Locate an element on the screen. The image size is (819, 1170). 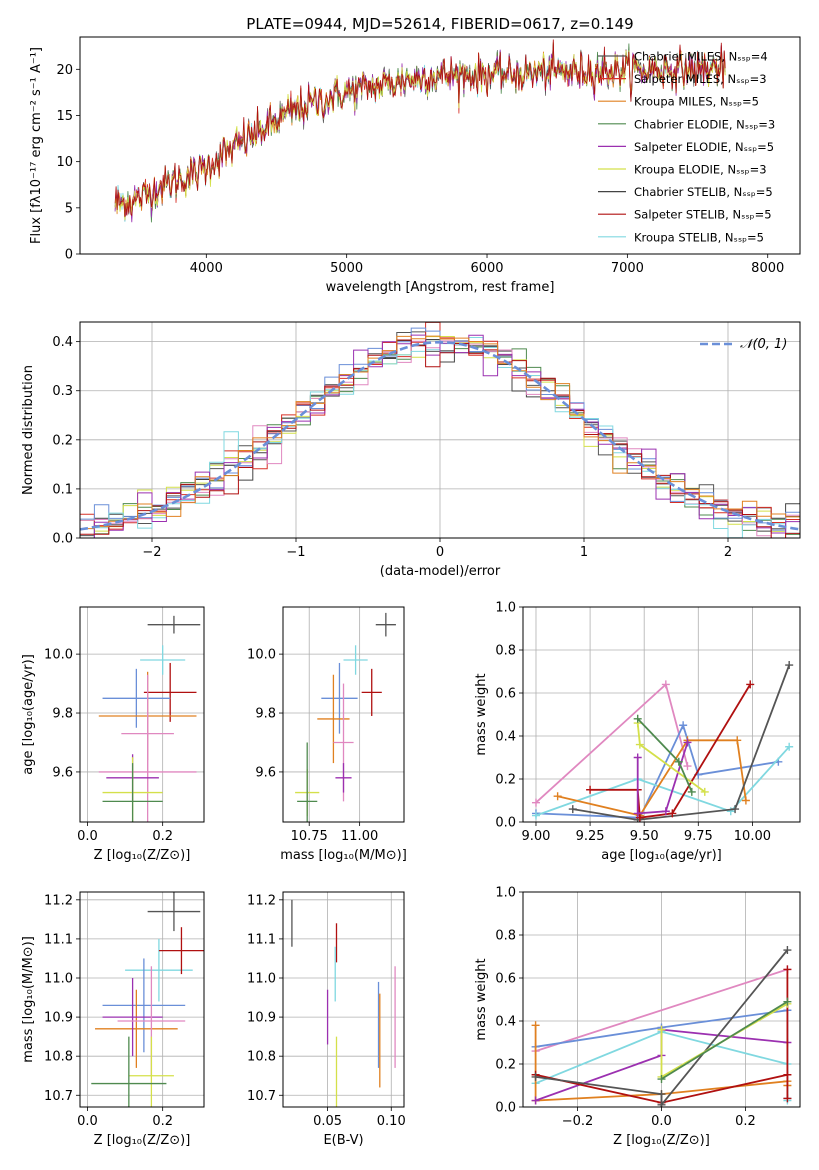
age-vs-mass-panel: 10.75 11.00 9.6 9.8 10.0 mass [log₁₀(M/M⊙)] is located at coordinates (327, 734).